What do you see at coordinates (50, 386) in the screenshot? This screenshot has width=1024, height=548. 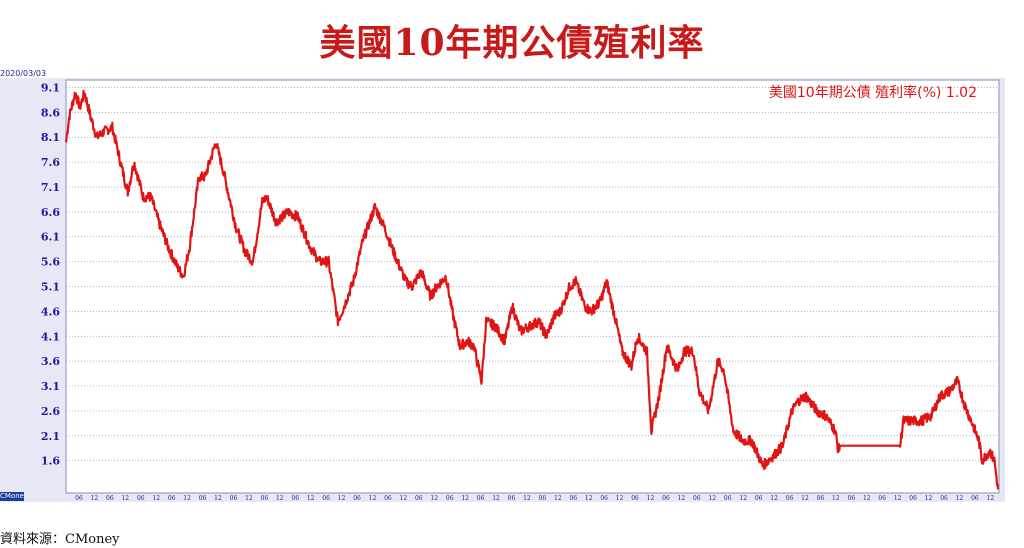 I see `y-tick-label: 3.1` at bounding box center [50, 386].